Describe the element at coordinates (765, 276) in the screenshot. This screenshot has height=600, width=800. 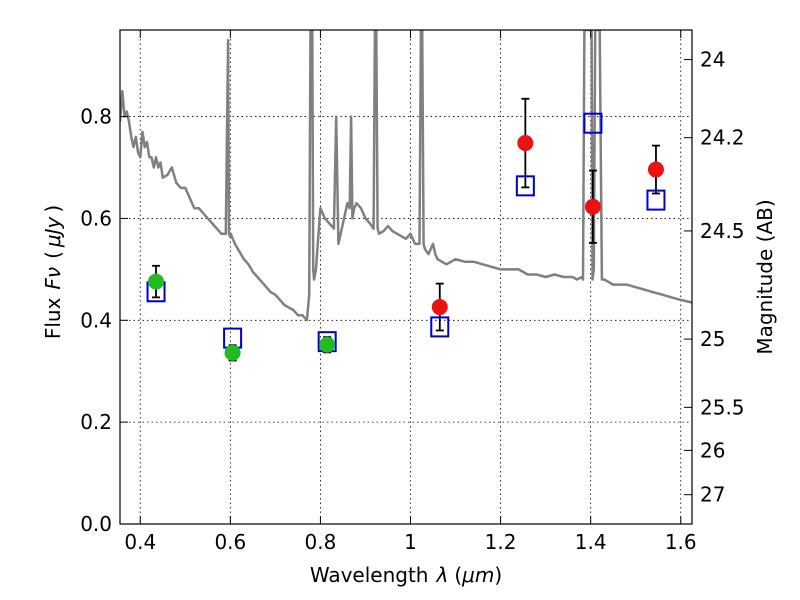
I see `y2-axis-label: Magnitude (AB)` at that location.